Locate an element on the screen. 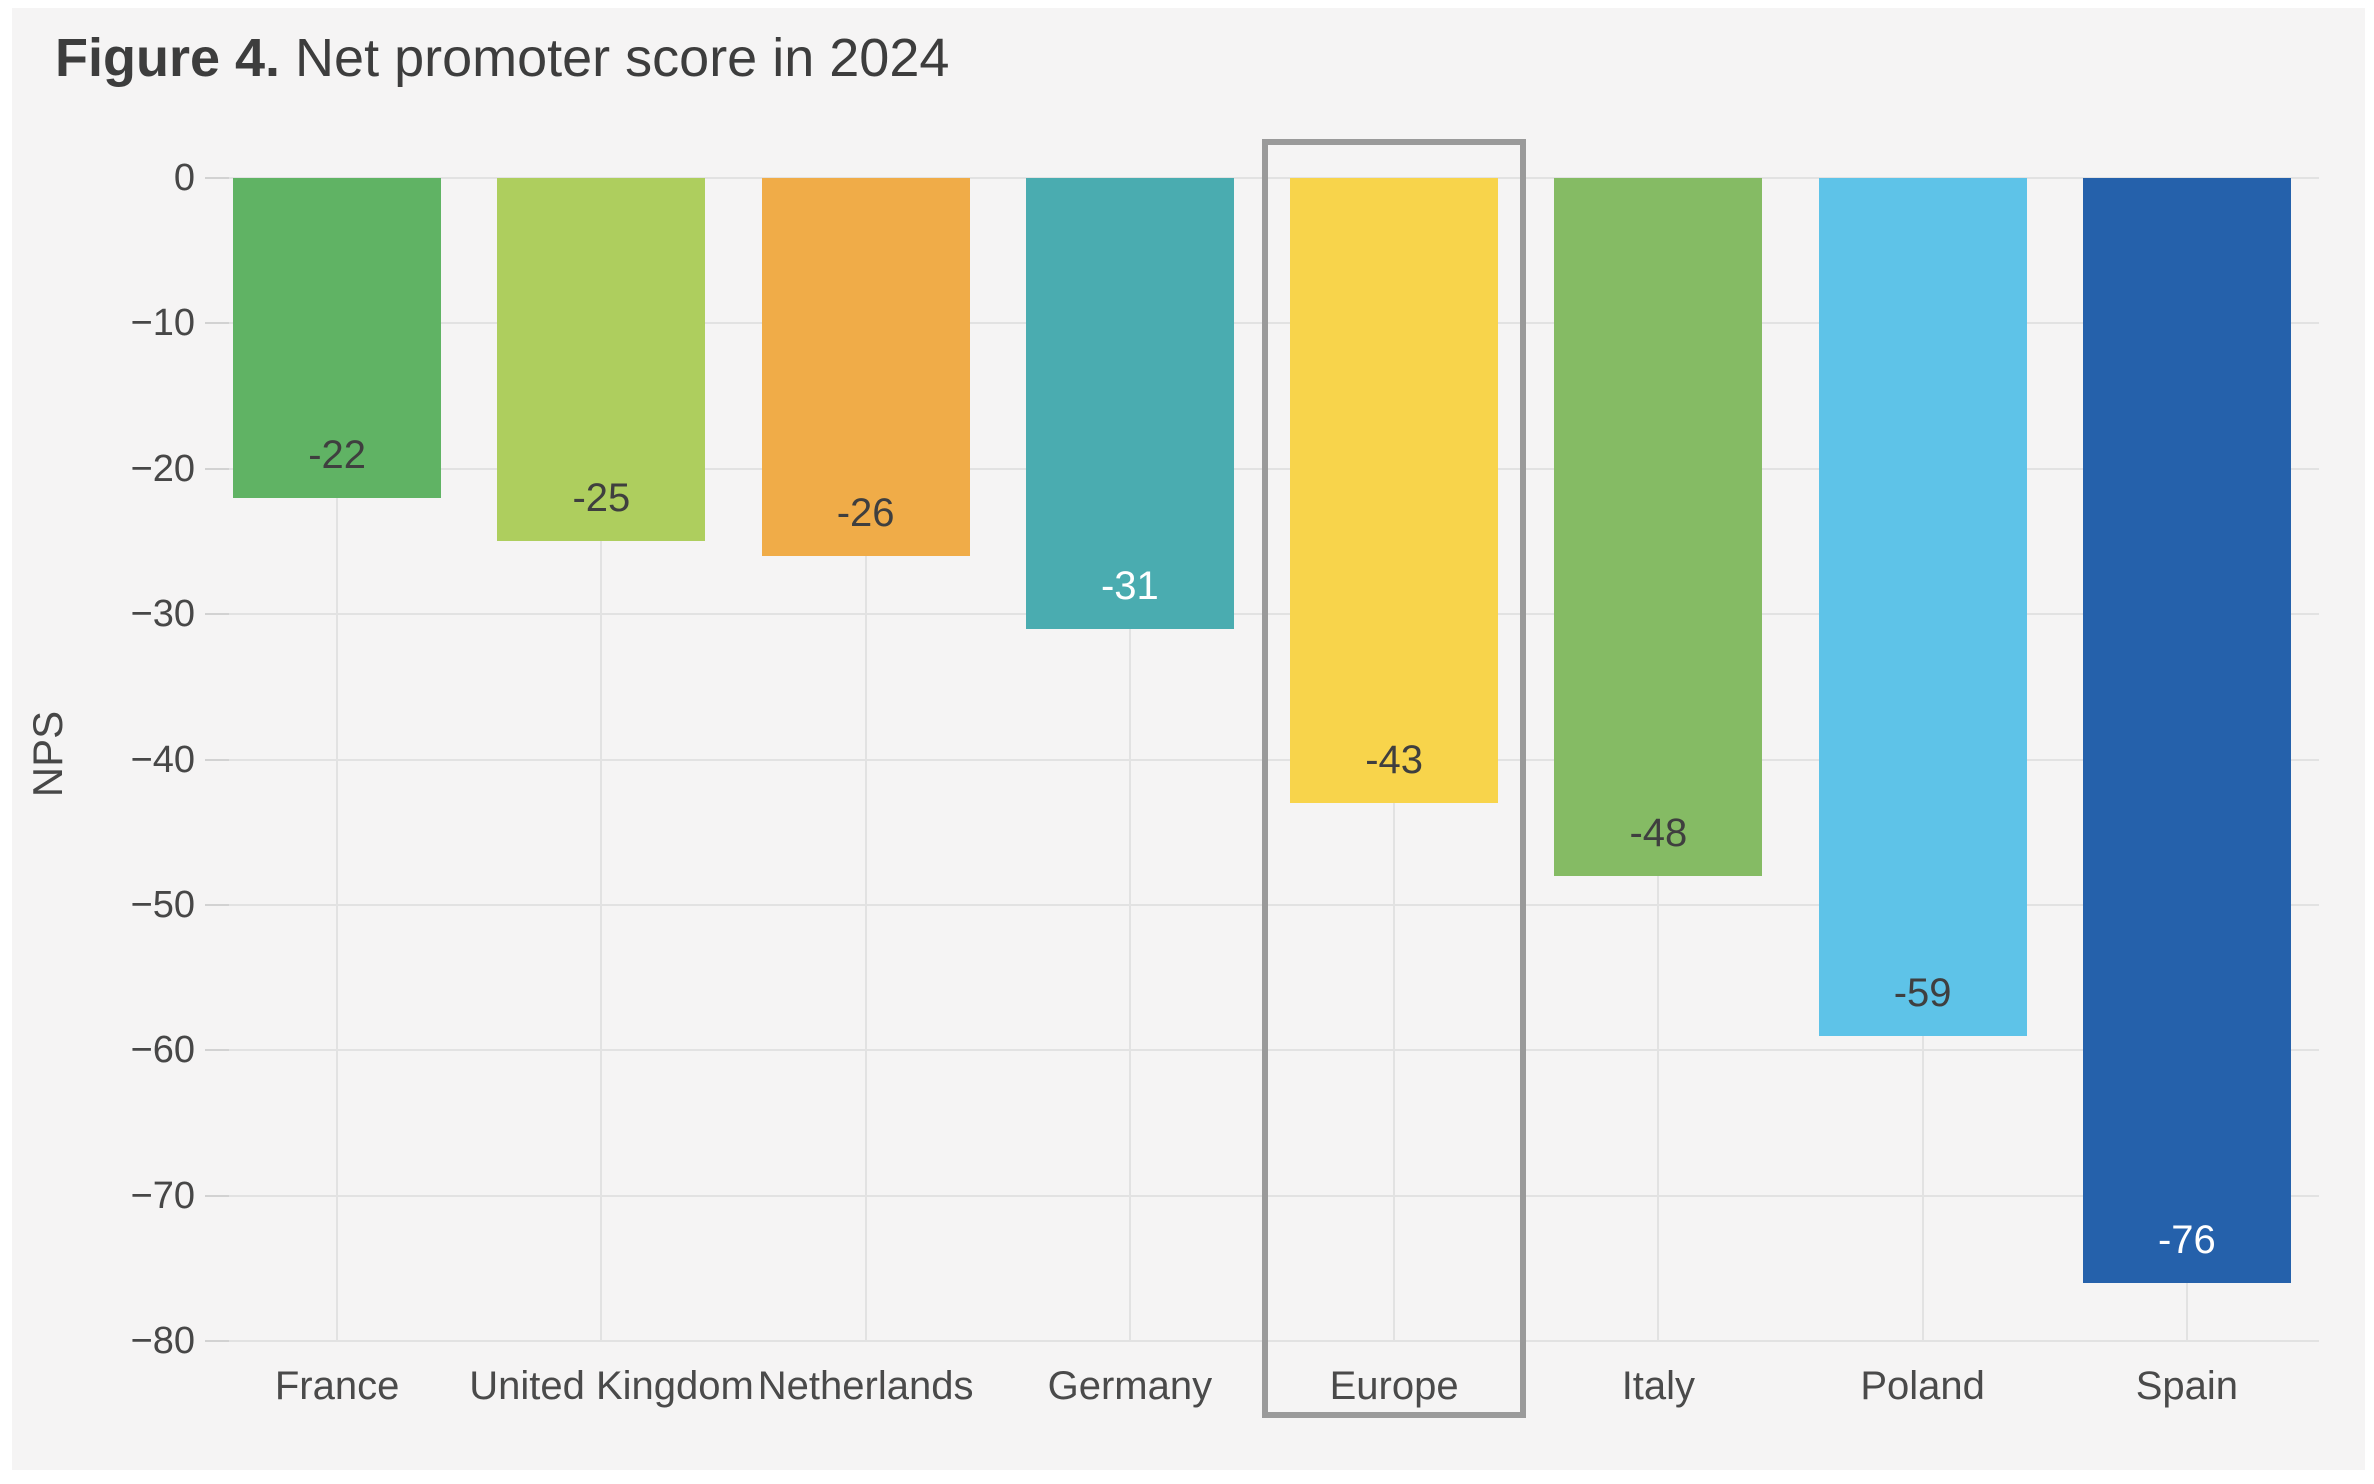  y-tick-label: −50 is located at coordinates (162, 904).